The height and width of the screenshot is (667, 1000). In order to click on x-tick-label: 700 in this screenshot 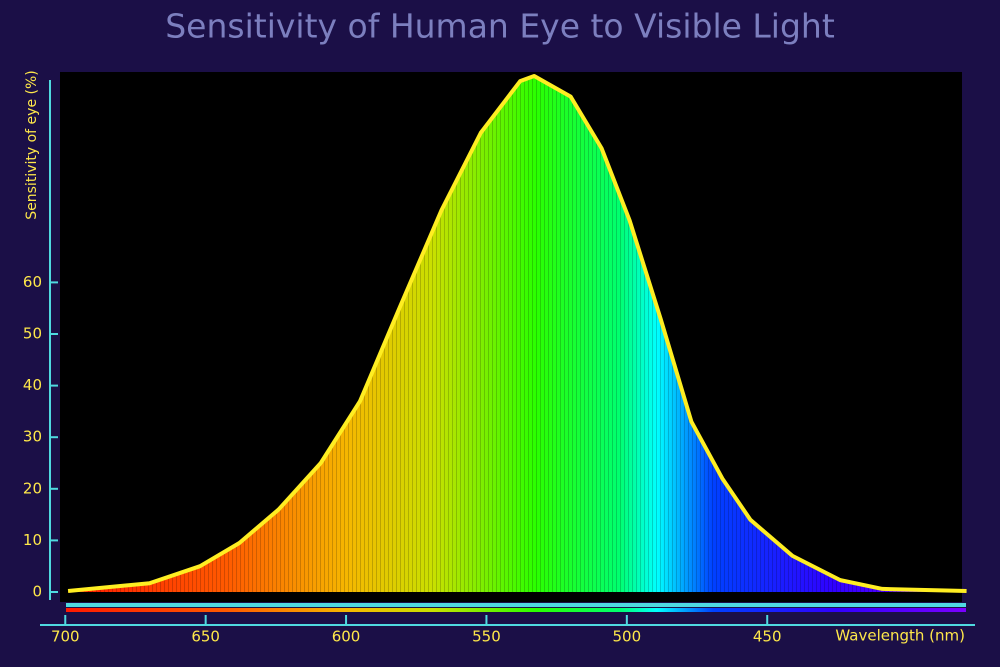, I will do `click(65, 637)`.